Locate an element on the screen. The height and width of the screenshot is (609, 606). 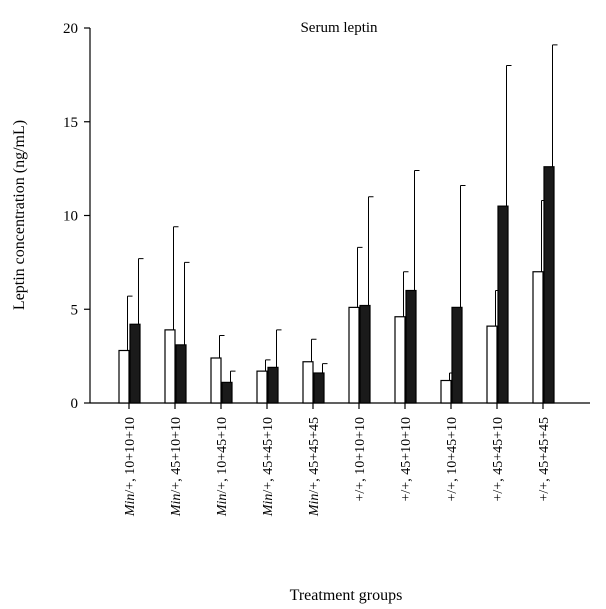
x-tick-label-rest: /+, 45+45+45 is located at coordinates (314, 455).